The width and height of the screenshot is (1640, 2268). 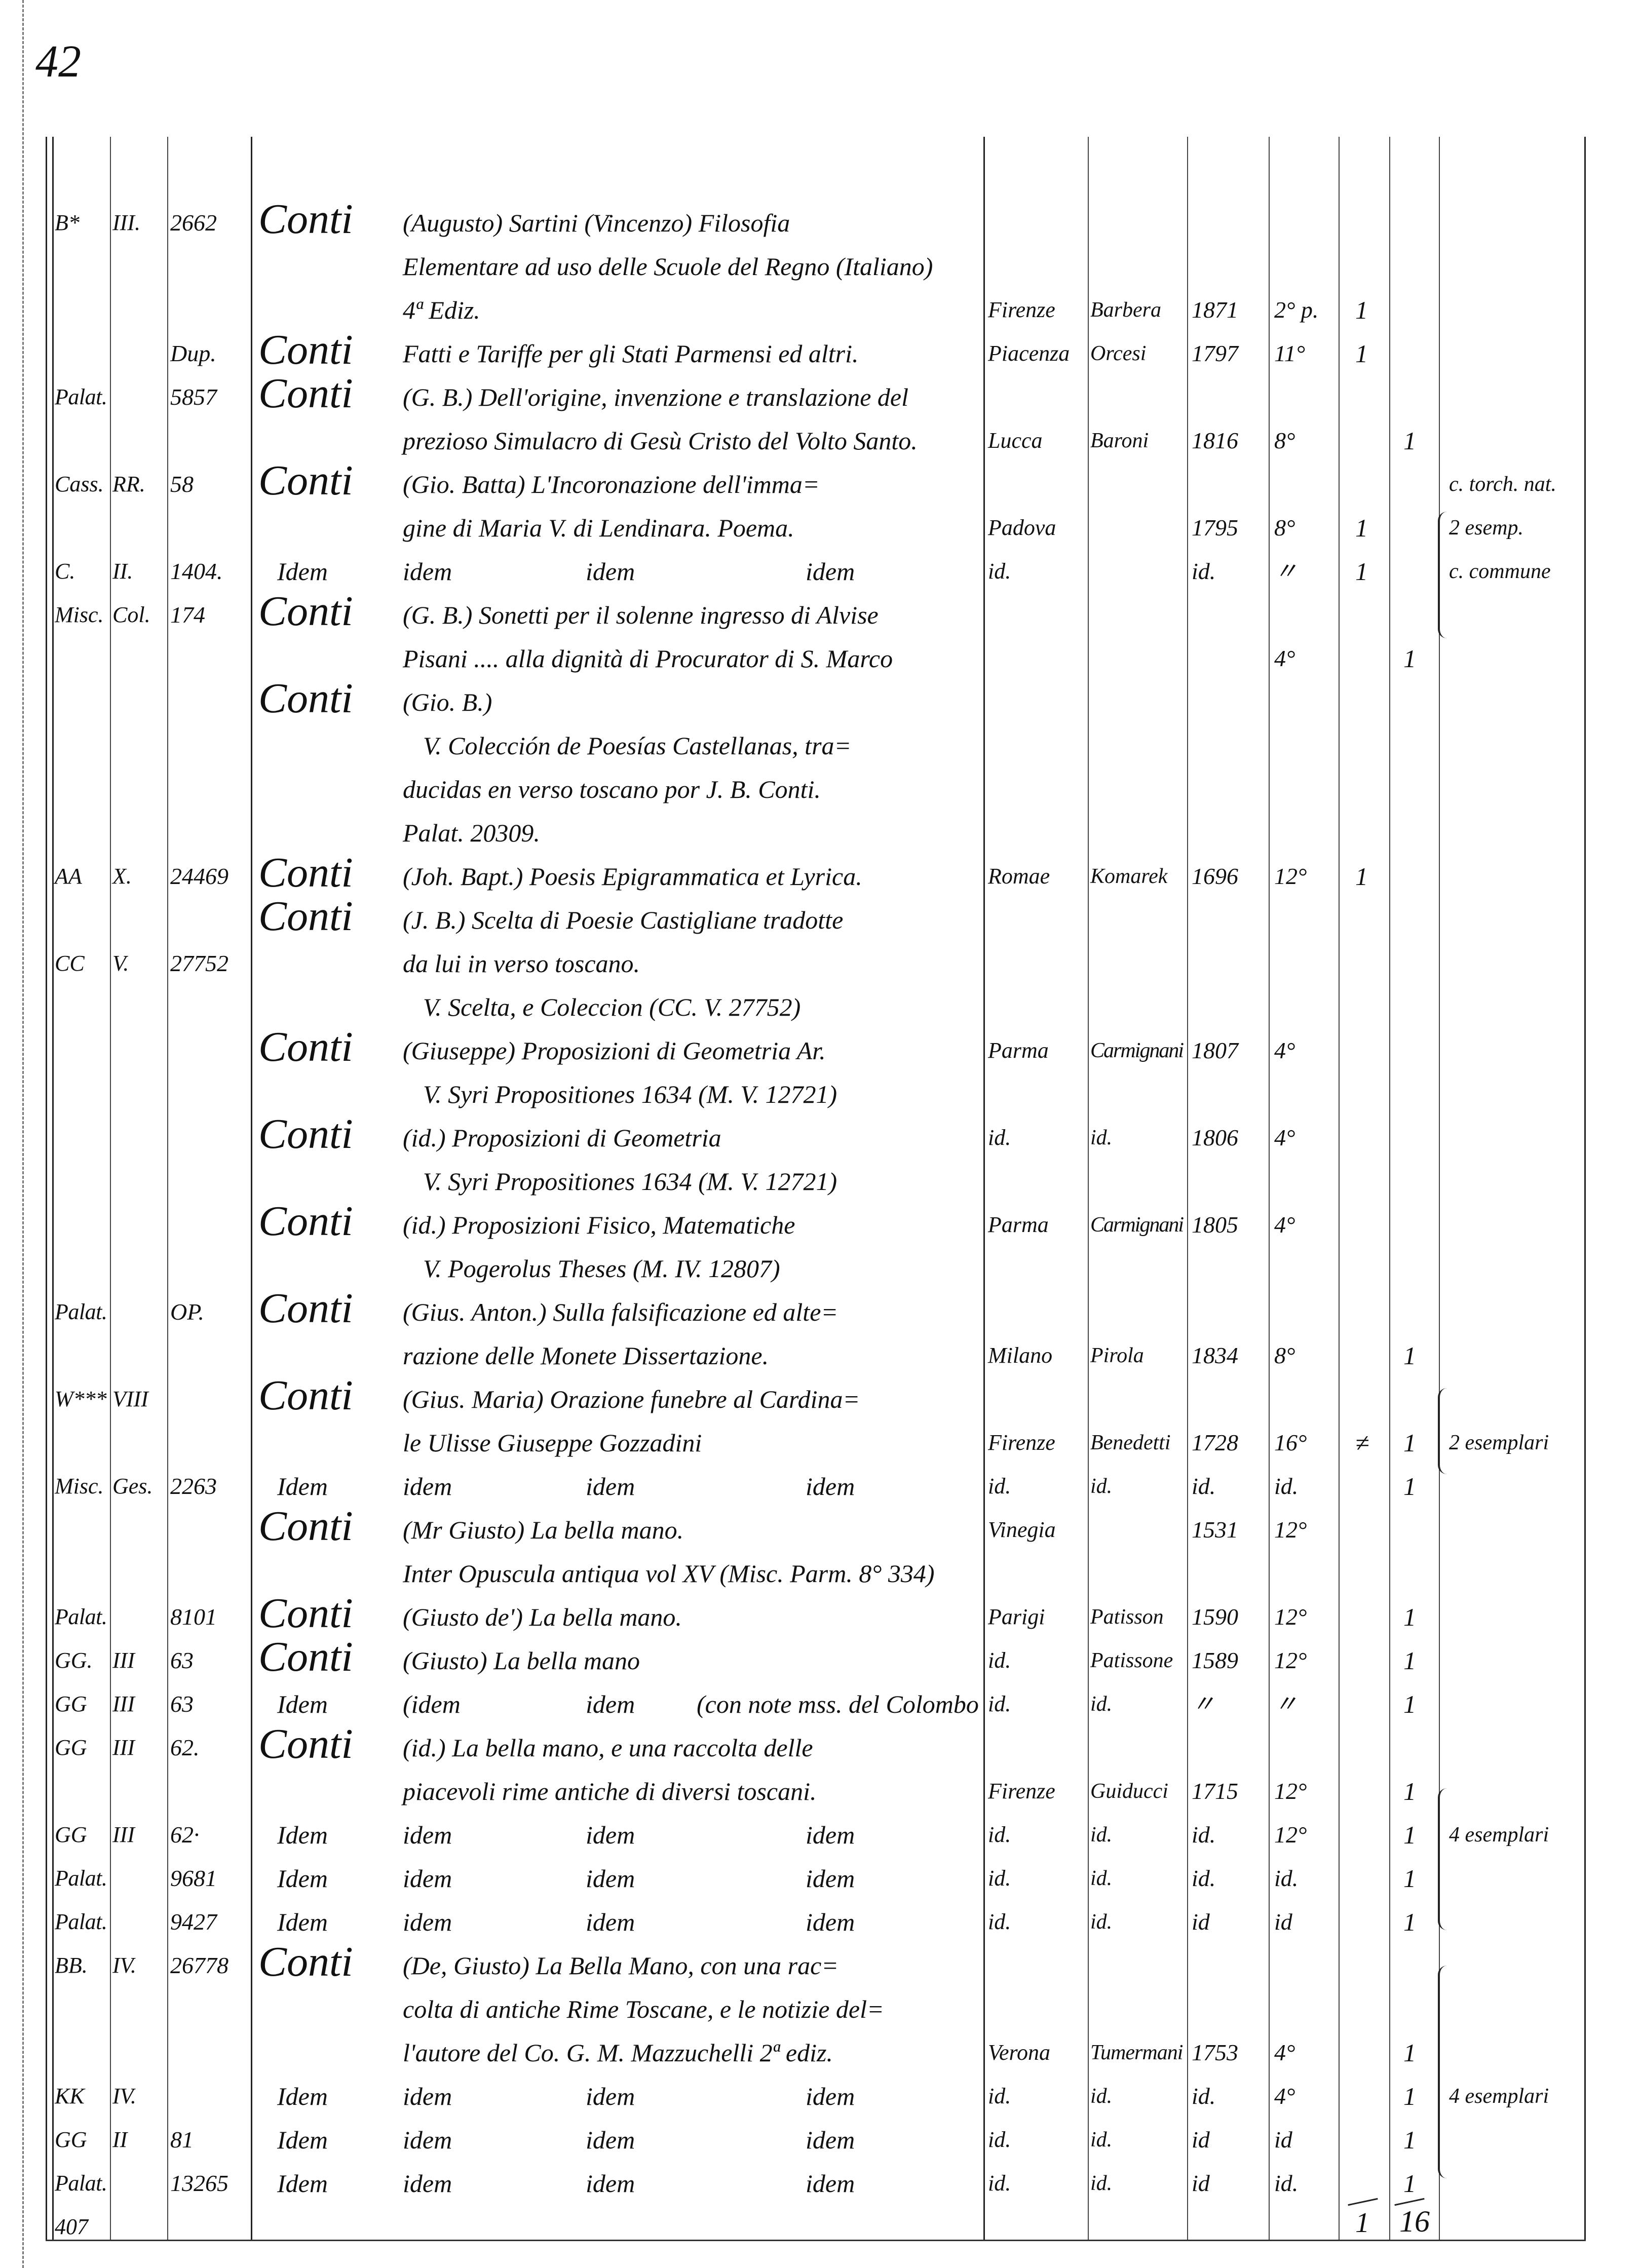 I want to click on shelf-mark: KK, so click(x=70, y=2096).